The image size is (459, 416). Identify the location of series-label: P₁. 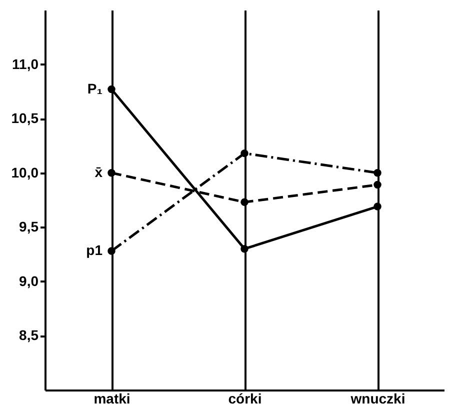
(95, 88).